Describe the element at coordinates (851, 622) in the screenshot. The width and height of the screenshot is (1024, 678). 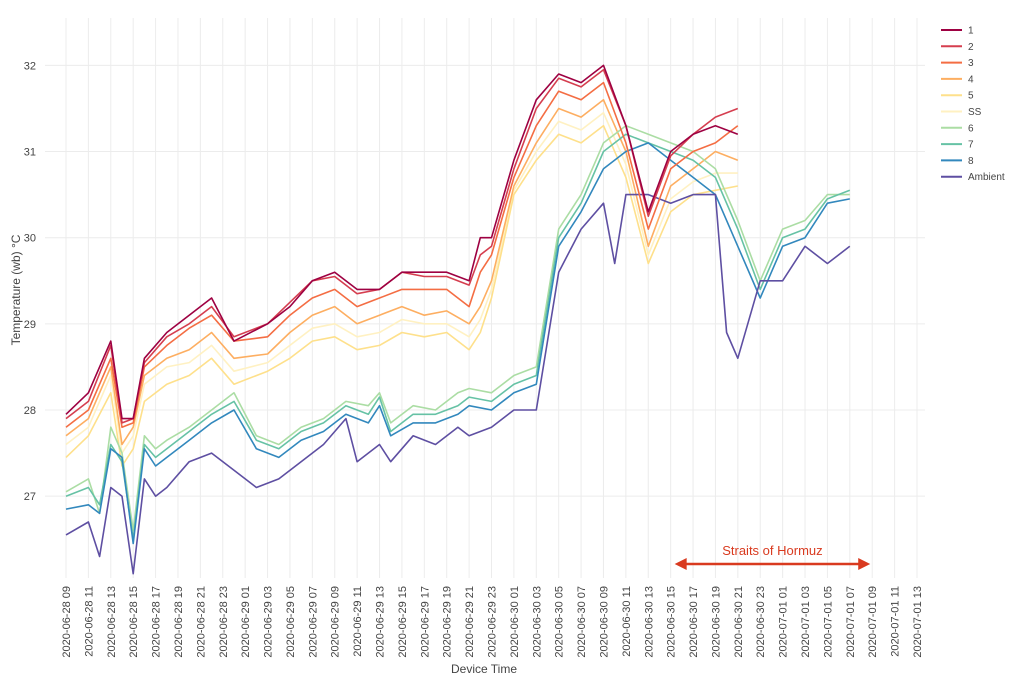
I see `x-tick-label: 2020-07-01 07` at that location.